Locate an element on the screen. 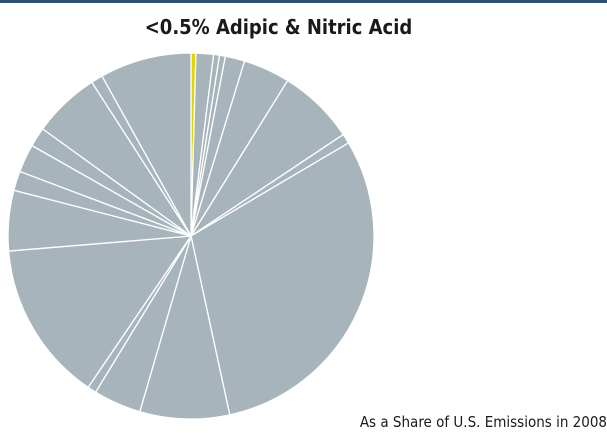  chart-caption: As a Share of U.S. Emissions in 2008 is located at coordinates (483, 422).